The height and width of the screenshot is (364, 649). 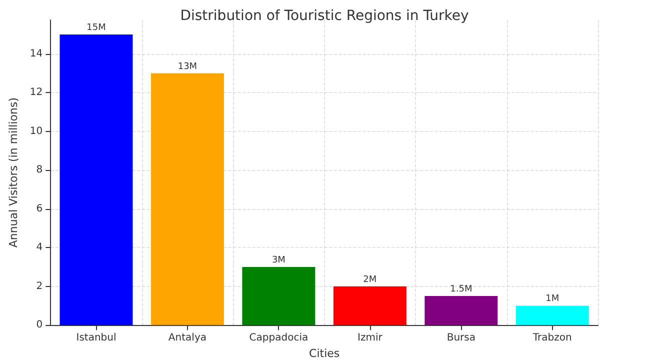 I want to click on y-tick-label: 4, so click(x=39, y=248).